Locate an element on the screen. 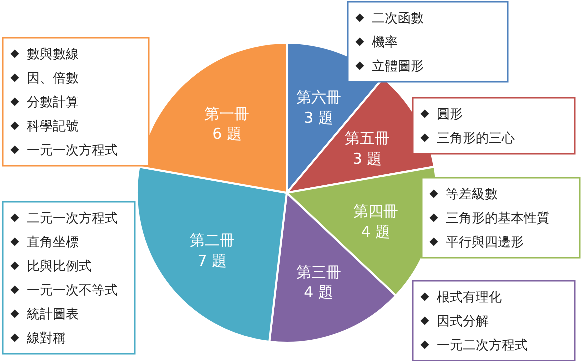  data-label: 6 題 is located at coordinates (227, 134).